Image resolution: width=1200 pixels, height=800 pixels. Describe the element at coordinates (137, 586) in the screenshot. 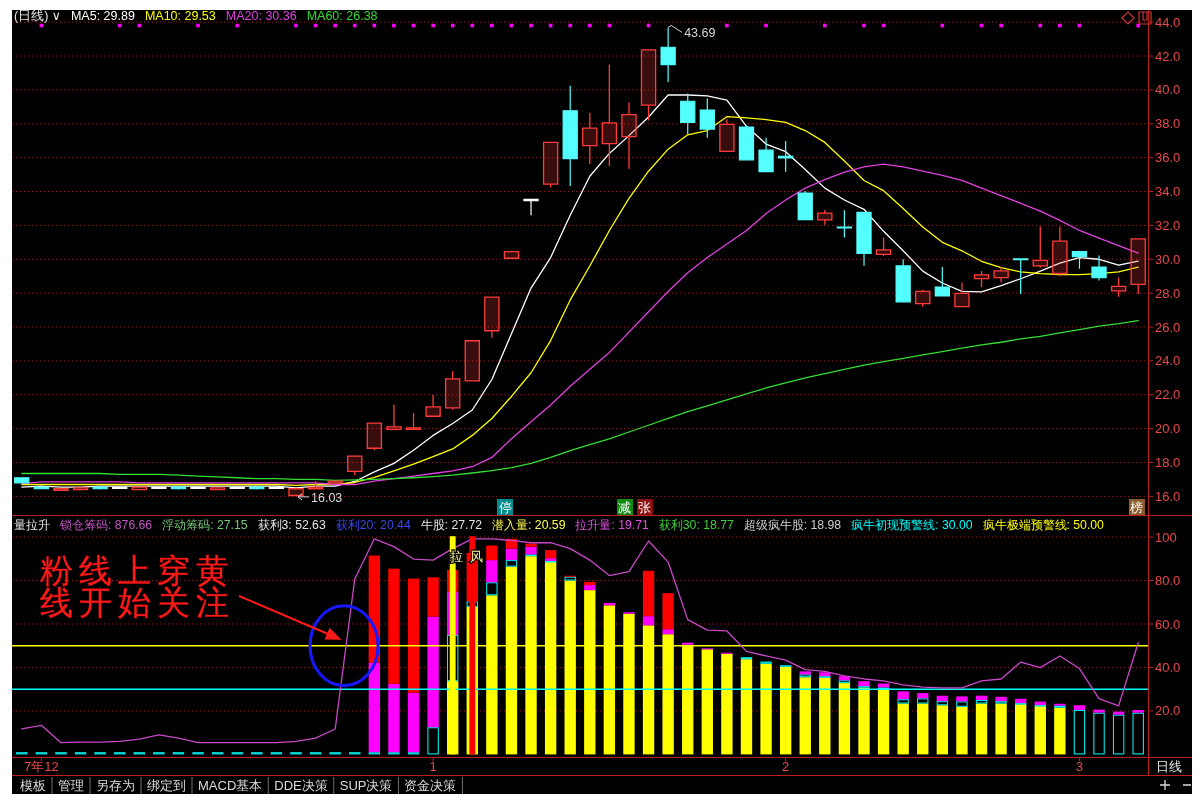

I see `annotation: 粉线上穿黄线开始关注` at that location.